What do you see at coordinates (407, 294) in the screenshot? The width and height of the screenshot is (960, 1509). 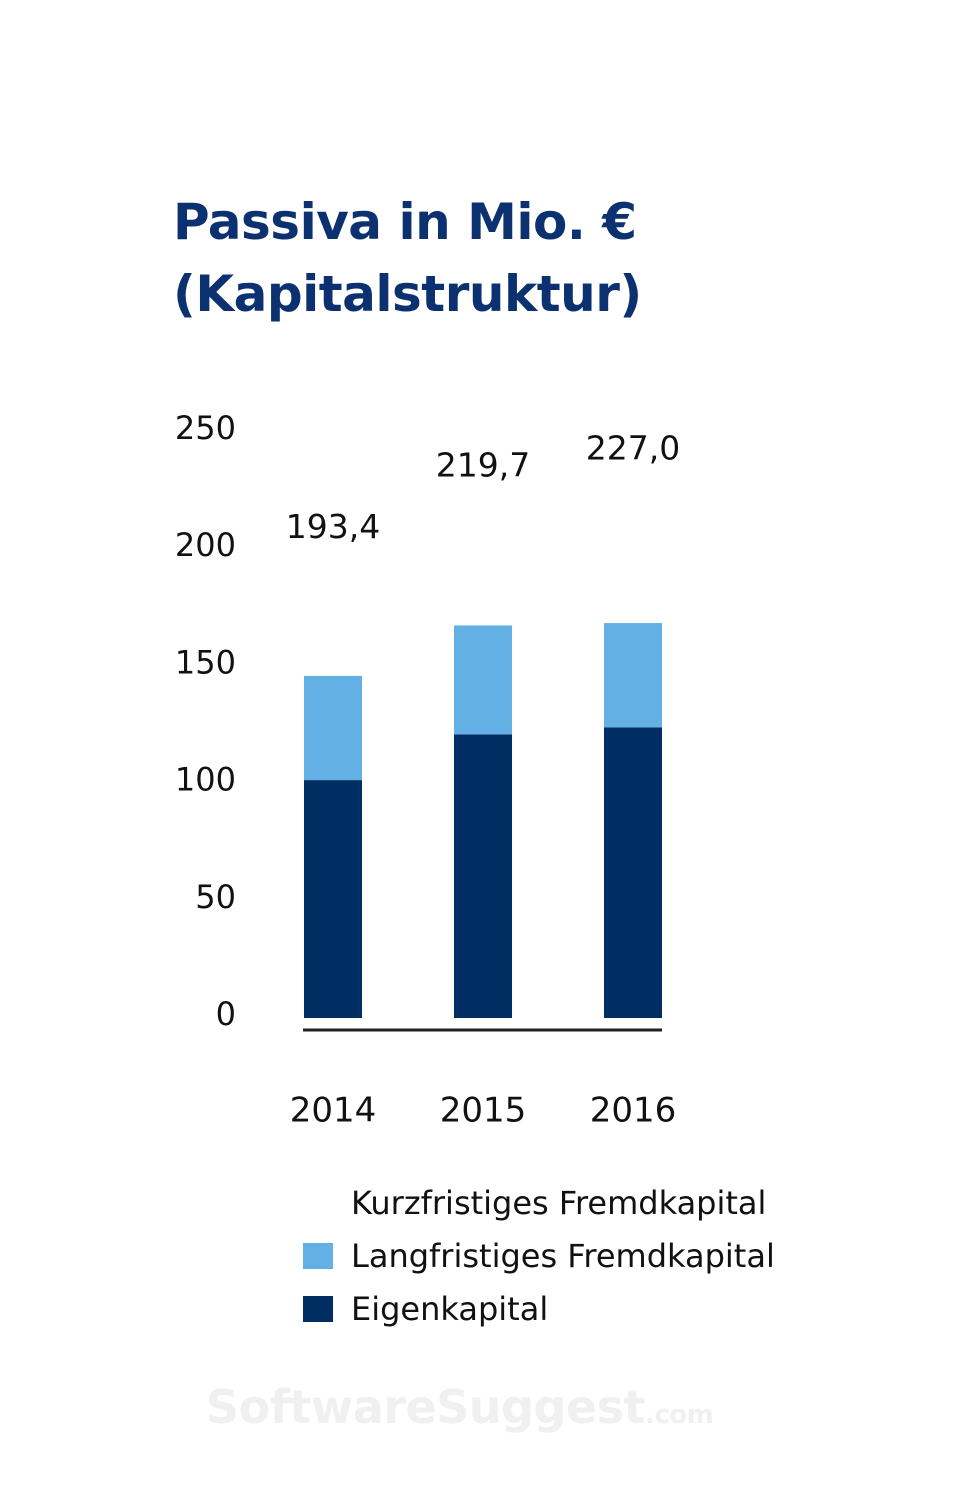 I see `chart-title-line-2: (Kapitalstruktur)` at bounding box center [407, 294].